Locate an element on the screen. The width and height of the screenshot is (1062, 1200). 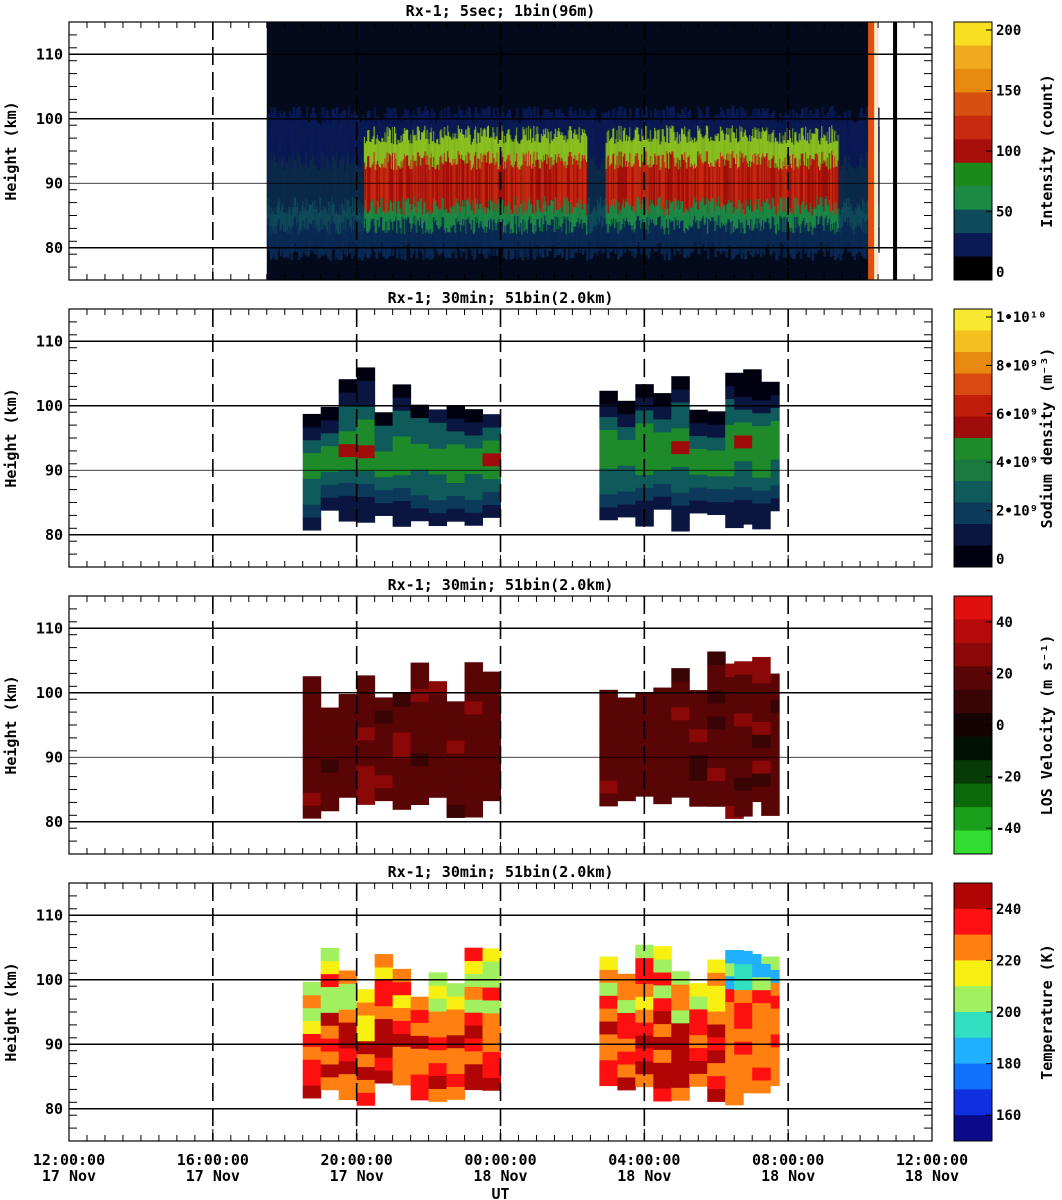
x-tick-label: 16:00:00 is located at coordinates (213, 1160).